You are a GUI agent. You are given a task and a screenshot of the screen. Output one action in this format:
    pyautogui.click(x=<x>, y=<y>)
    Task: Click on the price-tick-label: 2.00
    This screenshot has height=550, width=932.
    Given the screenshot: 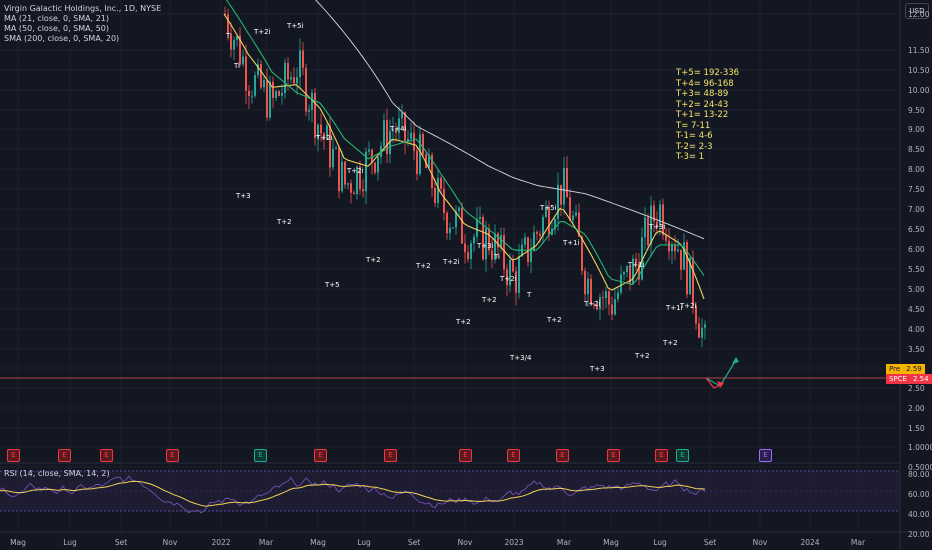 What is the action you would take?
    pyautogui.click(x=916, y=408)
    